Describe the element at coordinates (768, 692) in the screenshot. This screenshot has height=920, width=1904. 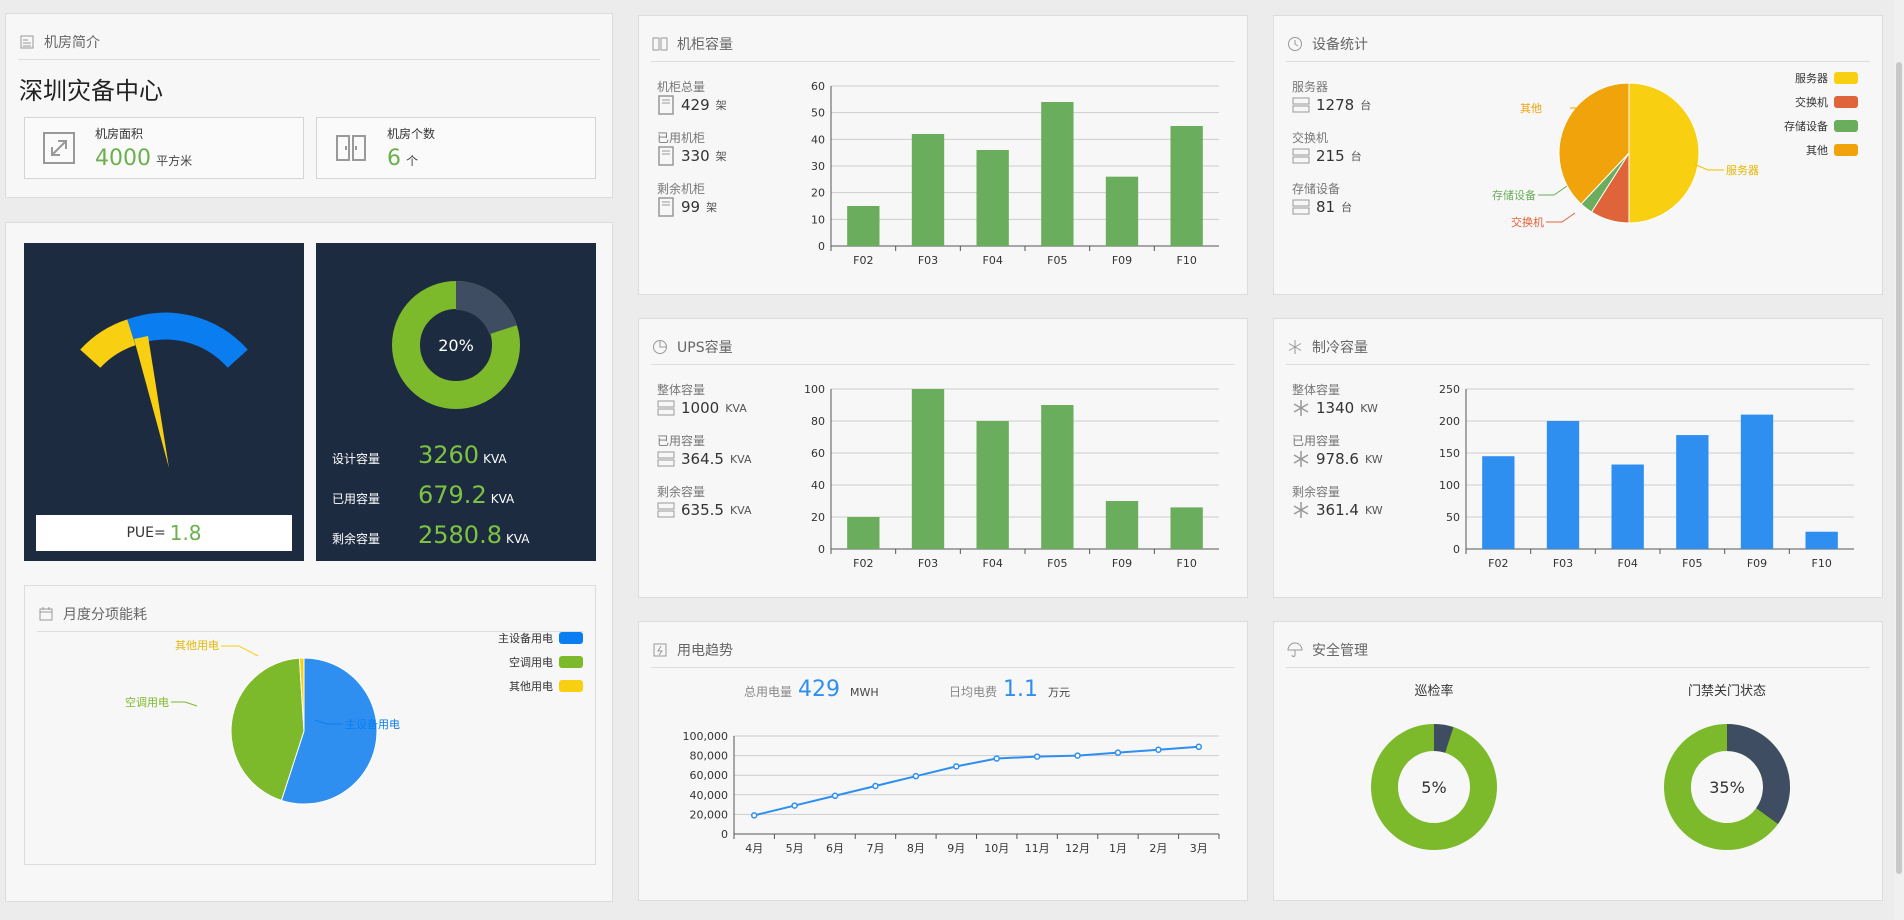
I see `trend-total-label: 总用电量` at that location.